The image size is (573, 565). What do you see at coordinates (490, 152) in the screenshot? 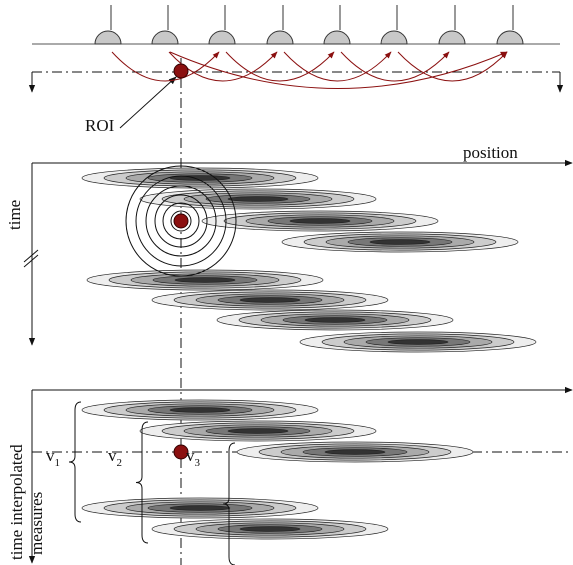
I see `position-label: position` at bounding box center [490, 152].